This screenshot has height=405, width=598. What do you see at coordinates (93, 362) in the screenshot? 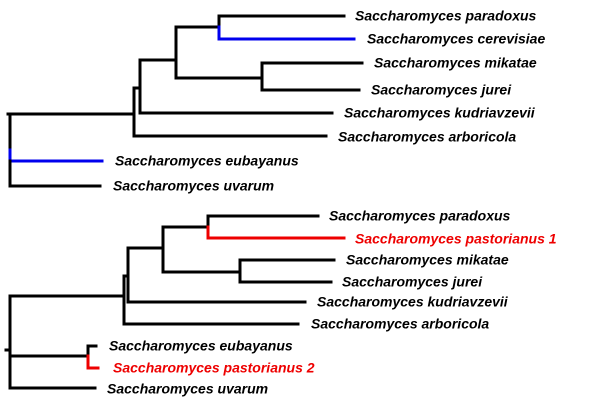
I see `branch-pastorianus2` at bounding box center [93, 362].